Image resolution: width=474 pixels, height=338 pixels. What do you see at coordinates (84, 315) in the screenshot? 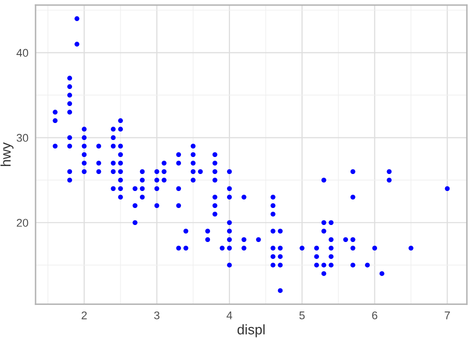
I see `x-tick-label: 2` at bounding box center [84, 315].